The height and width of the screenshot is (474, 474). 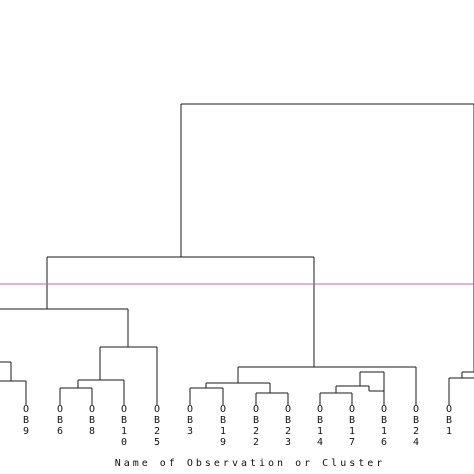 I want to click on x-axis-label: Name of Observation or Cluster, so click(x=250, y=463).